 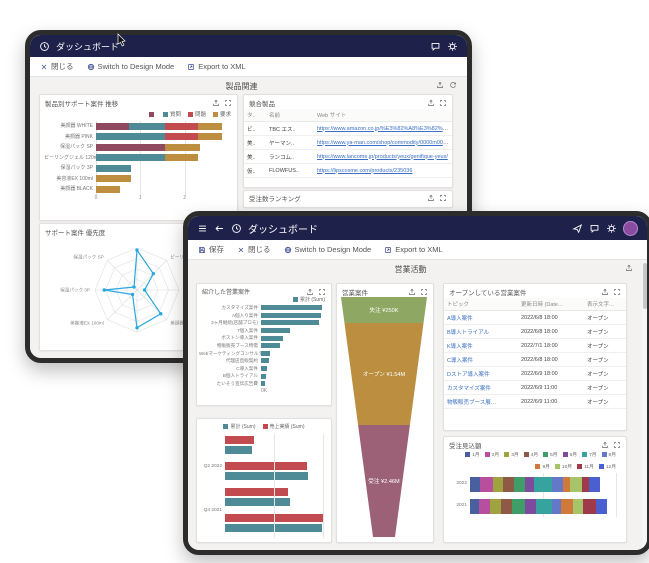 I want to click on bar-segment-red, so click(x=266, y=466).